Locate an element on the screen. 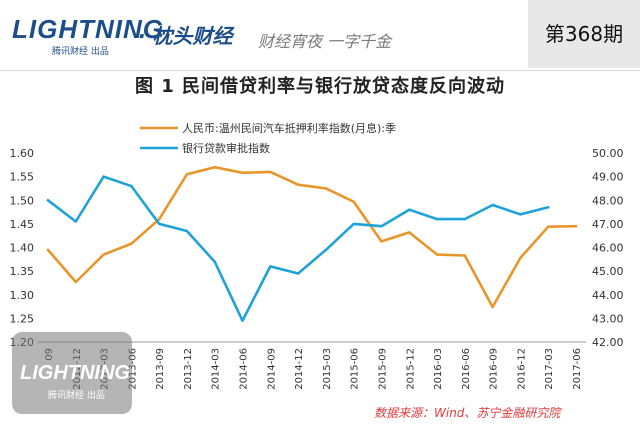 The width and height of the screenshot is (640, 424). issue-box: 第368期 is located at coordinates (584, 34).